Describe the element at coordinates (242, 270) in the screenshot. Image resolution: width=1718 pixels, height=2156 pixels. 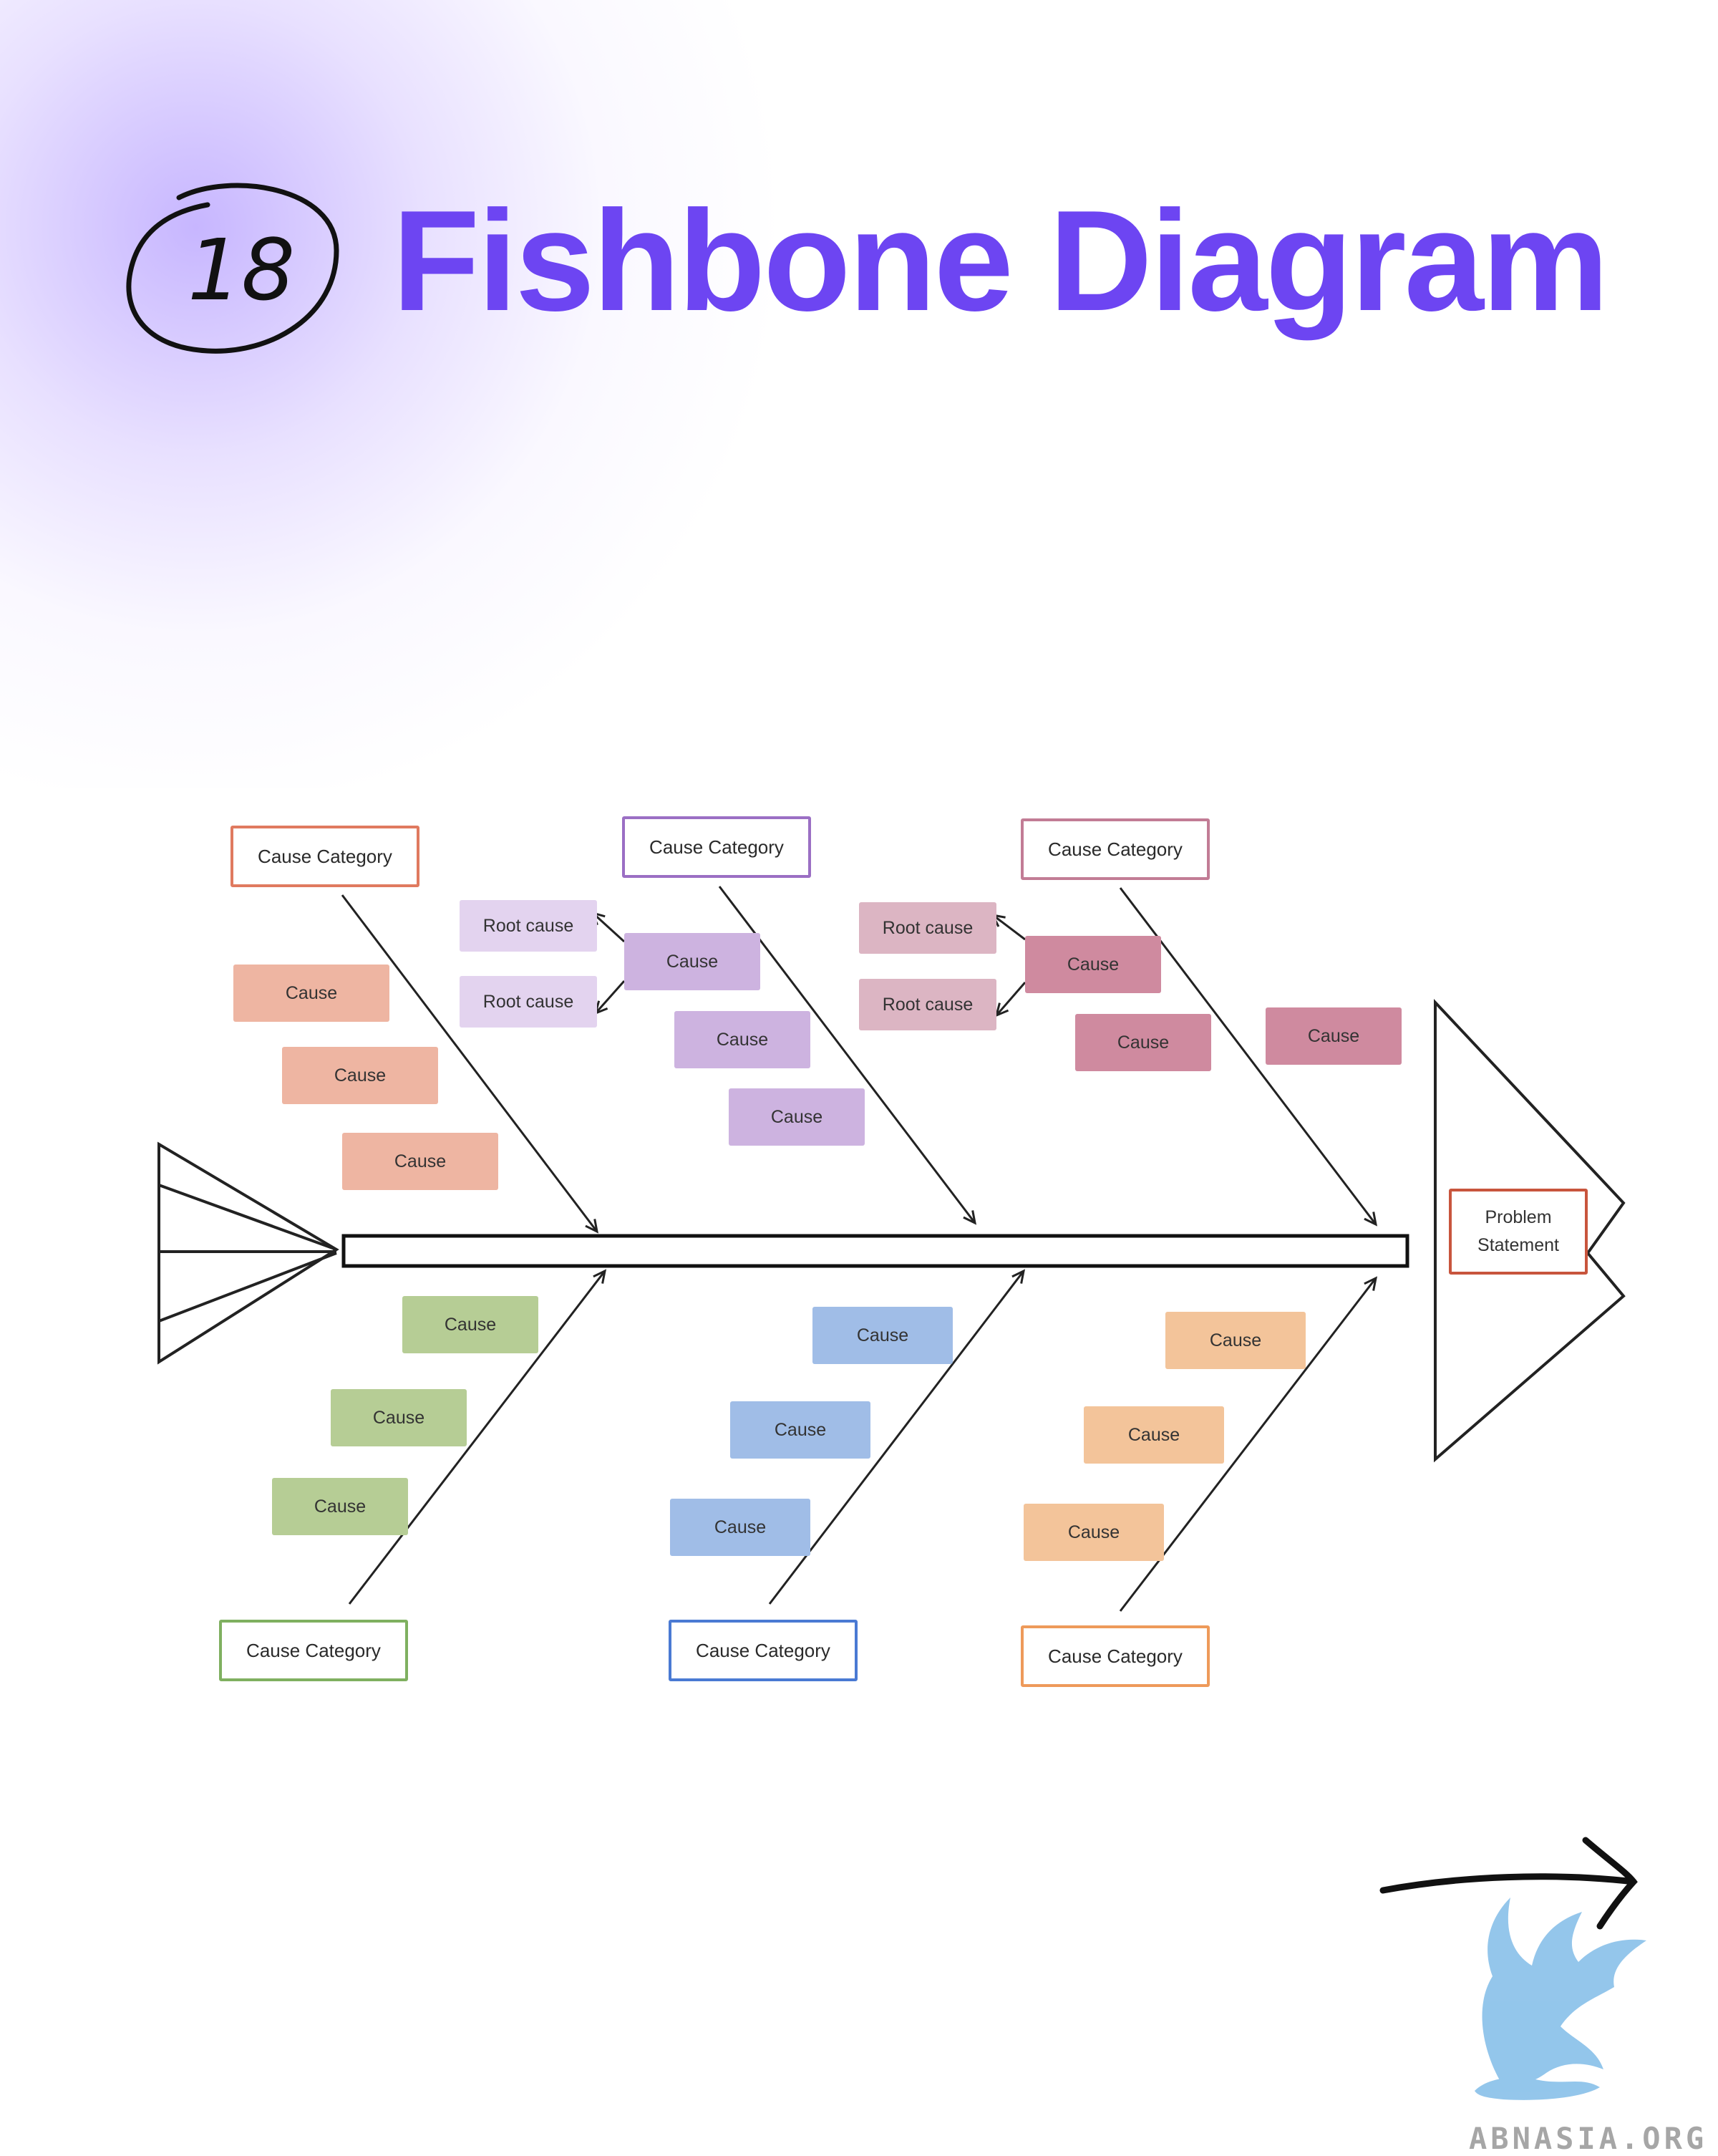
I see `slide-number: 18` at that location.